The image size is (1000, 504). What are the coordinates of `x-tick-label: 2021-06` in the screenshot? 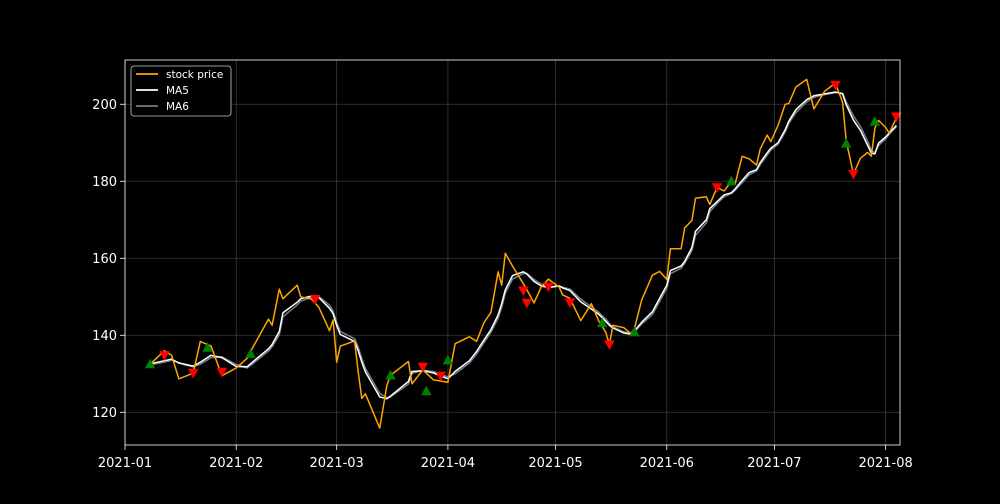 It's located at (667, 463).